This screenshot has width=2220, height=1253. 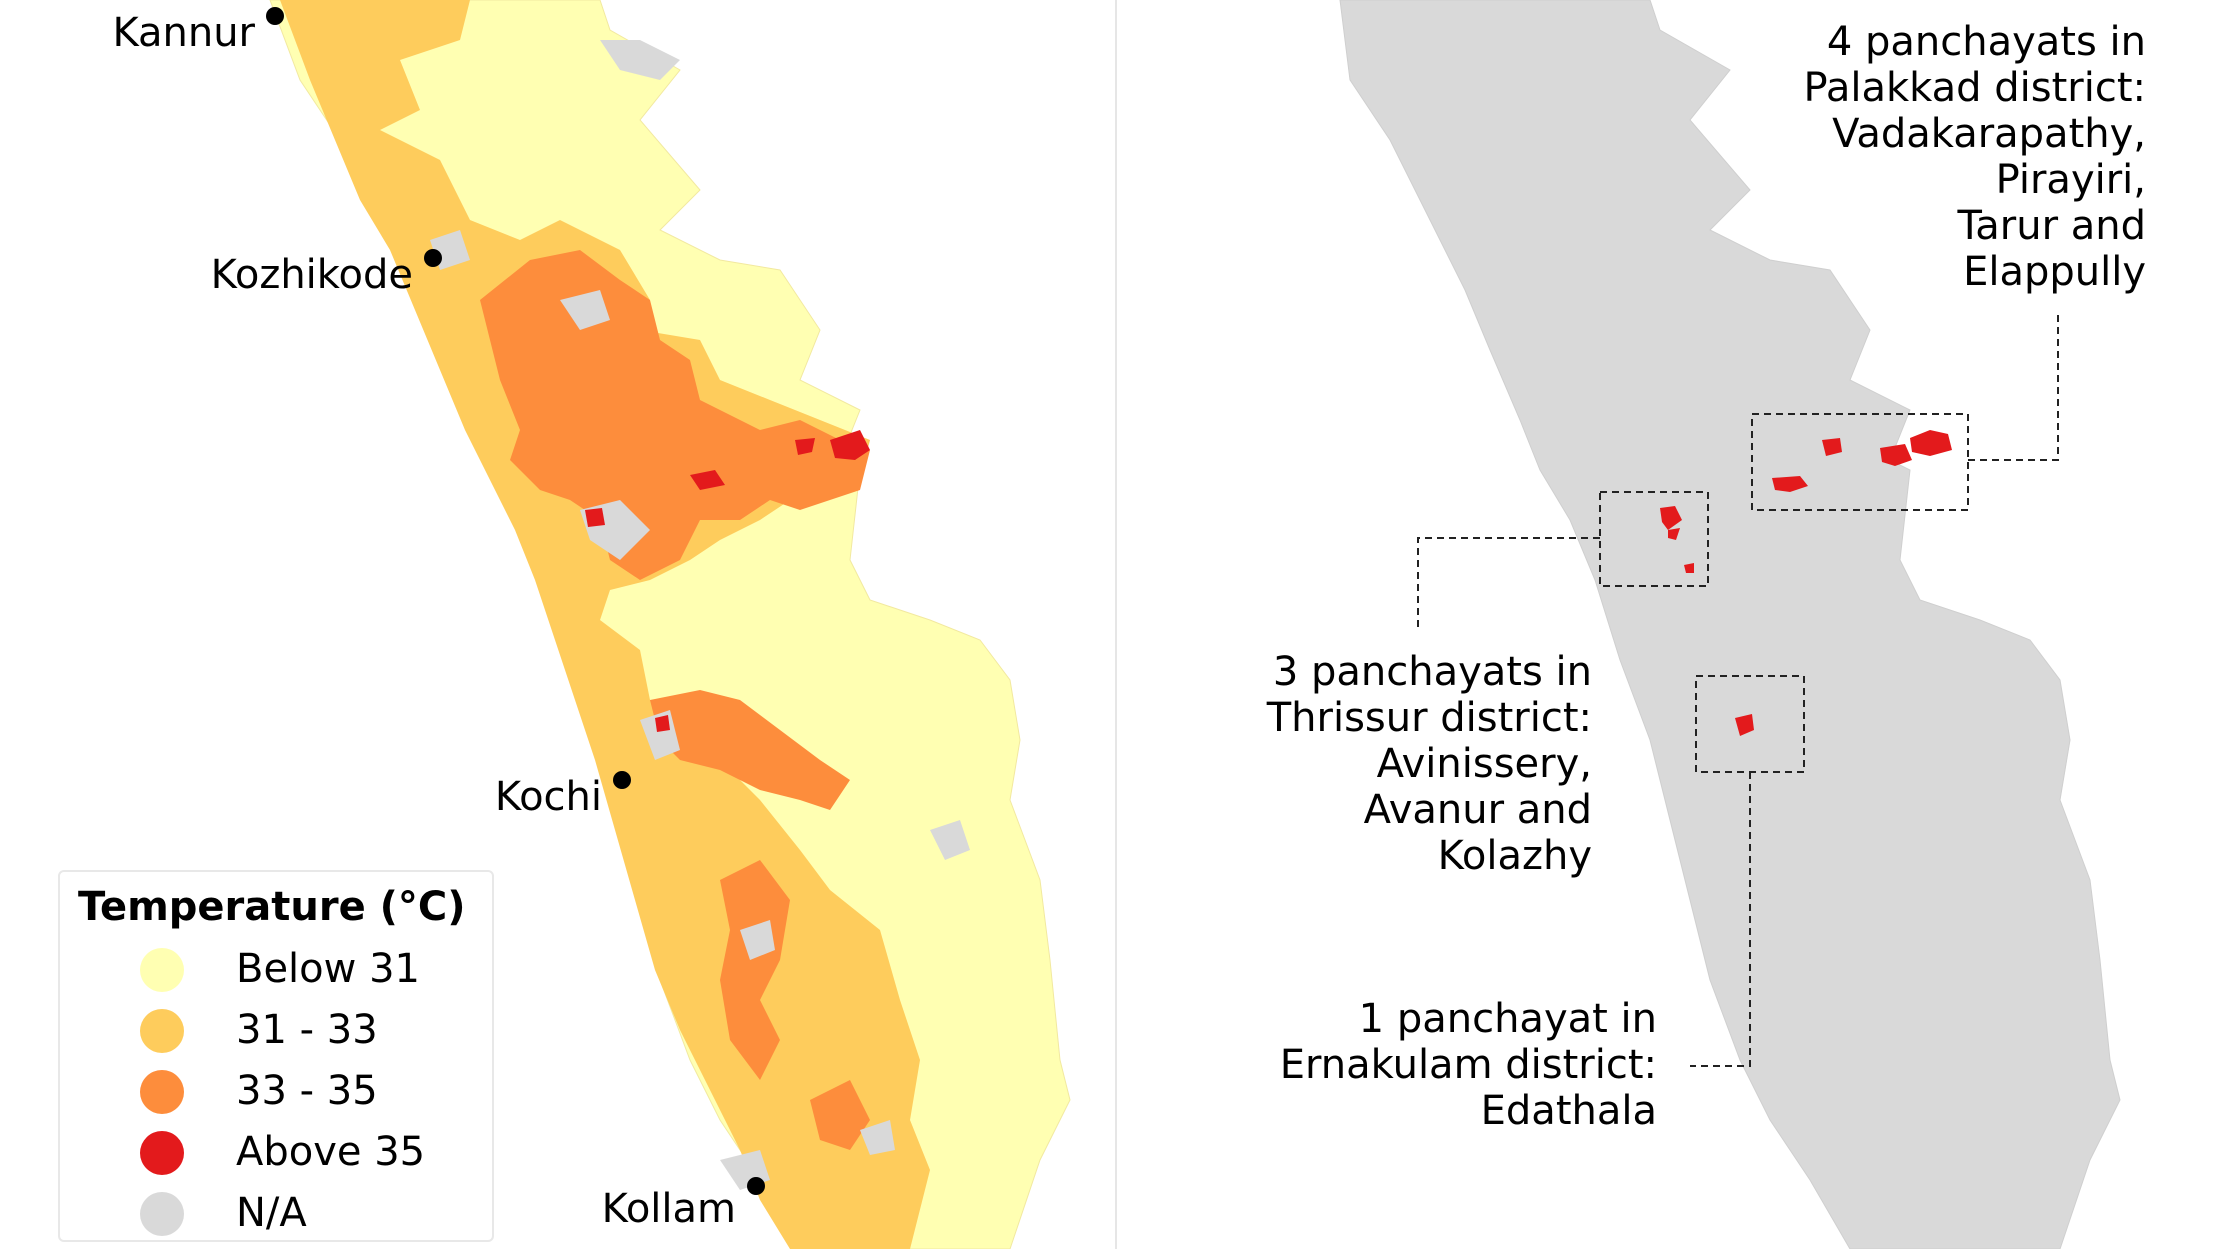 What do you see at coordinates (162, 1214) in the screenshot?
I see `legend-swatch-na` at bounding box center [162, 1214].